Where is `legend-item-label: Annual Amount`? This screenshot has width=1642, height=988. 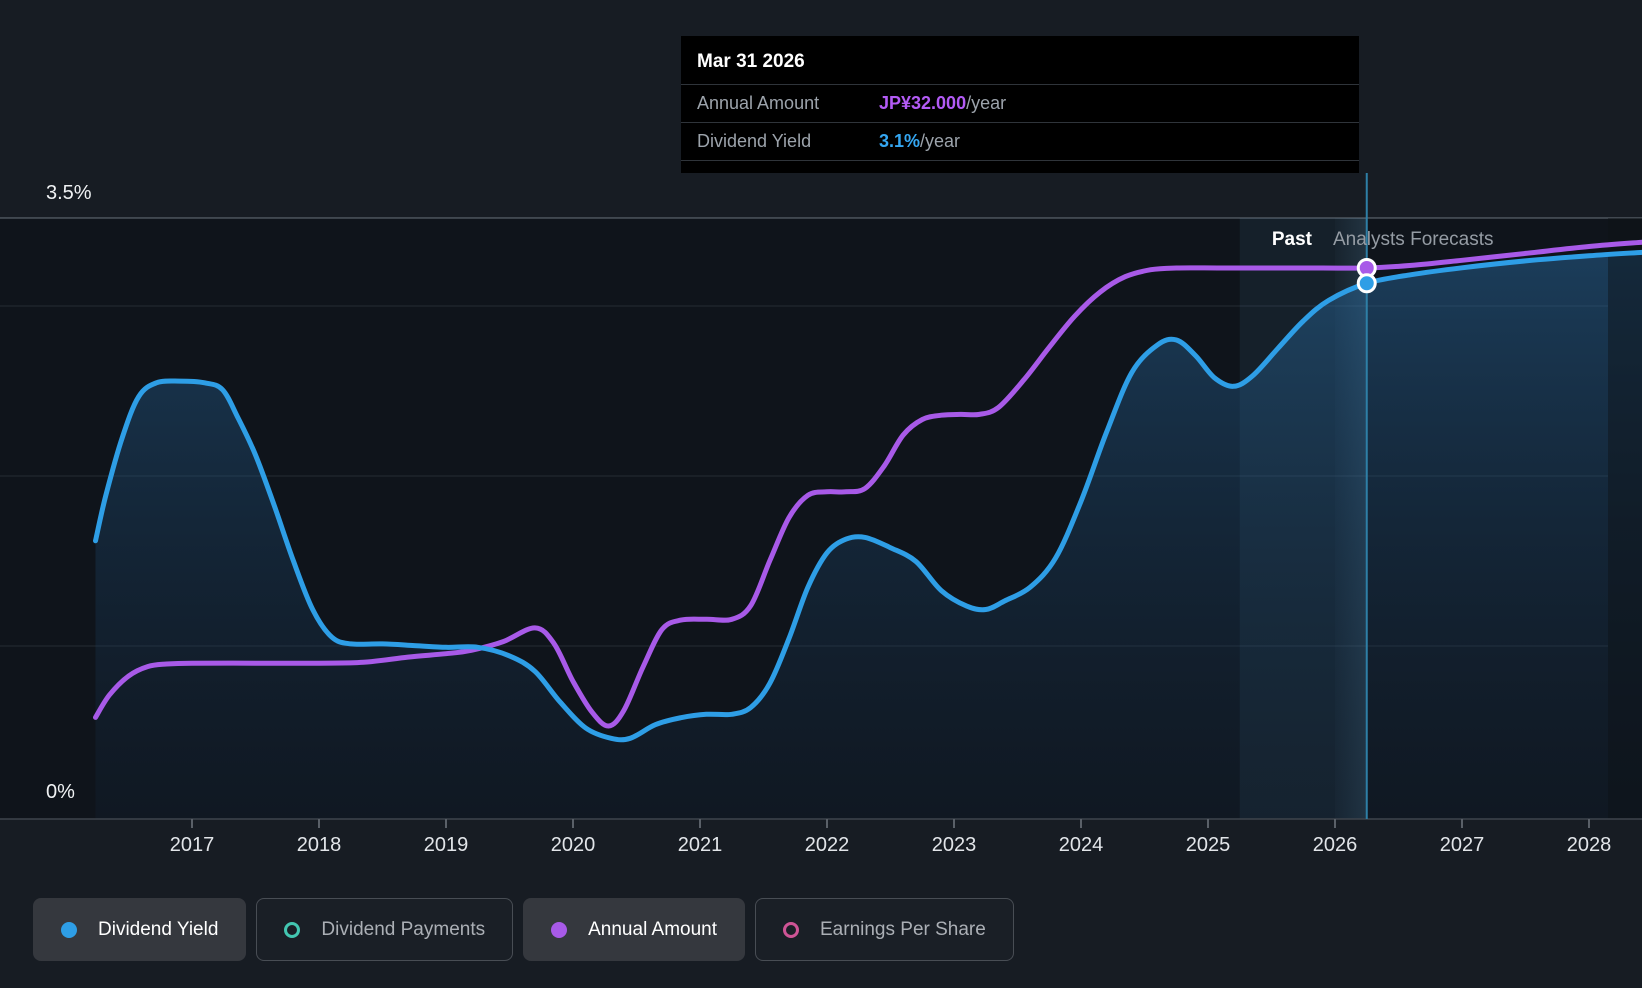
legend-item-label: Annual Amount is located at coordinates (652, 929).